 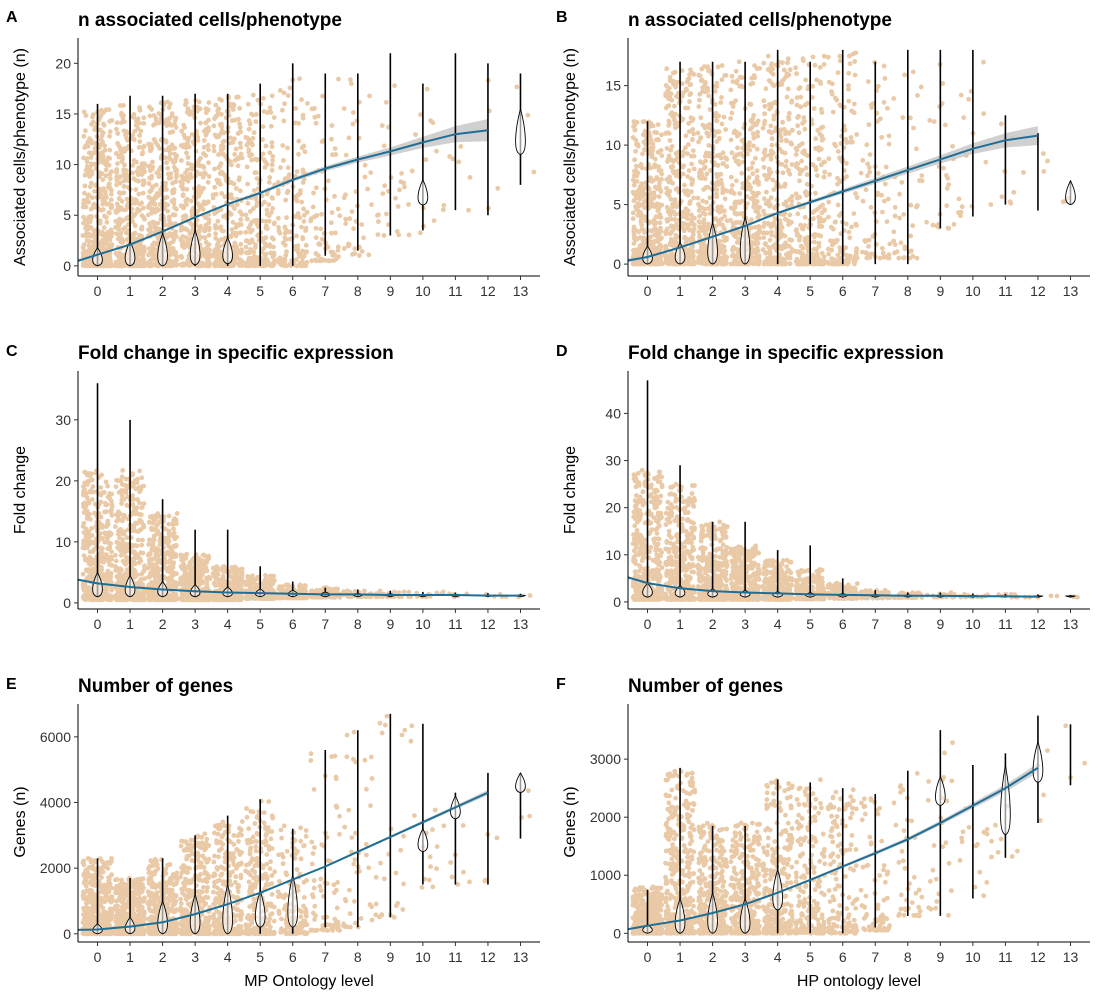 What do you see at coordinates (11, 684) in the screenshot?
I see `panel-e-letter: E` at bounding box center [11, 684].